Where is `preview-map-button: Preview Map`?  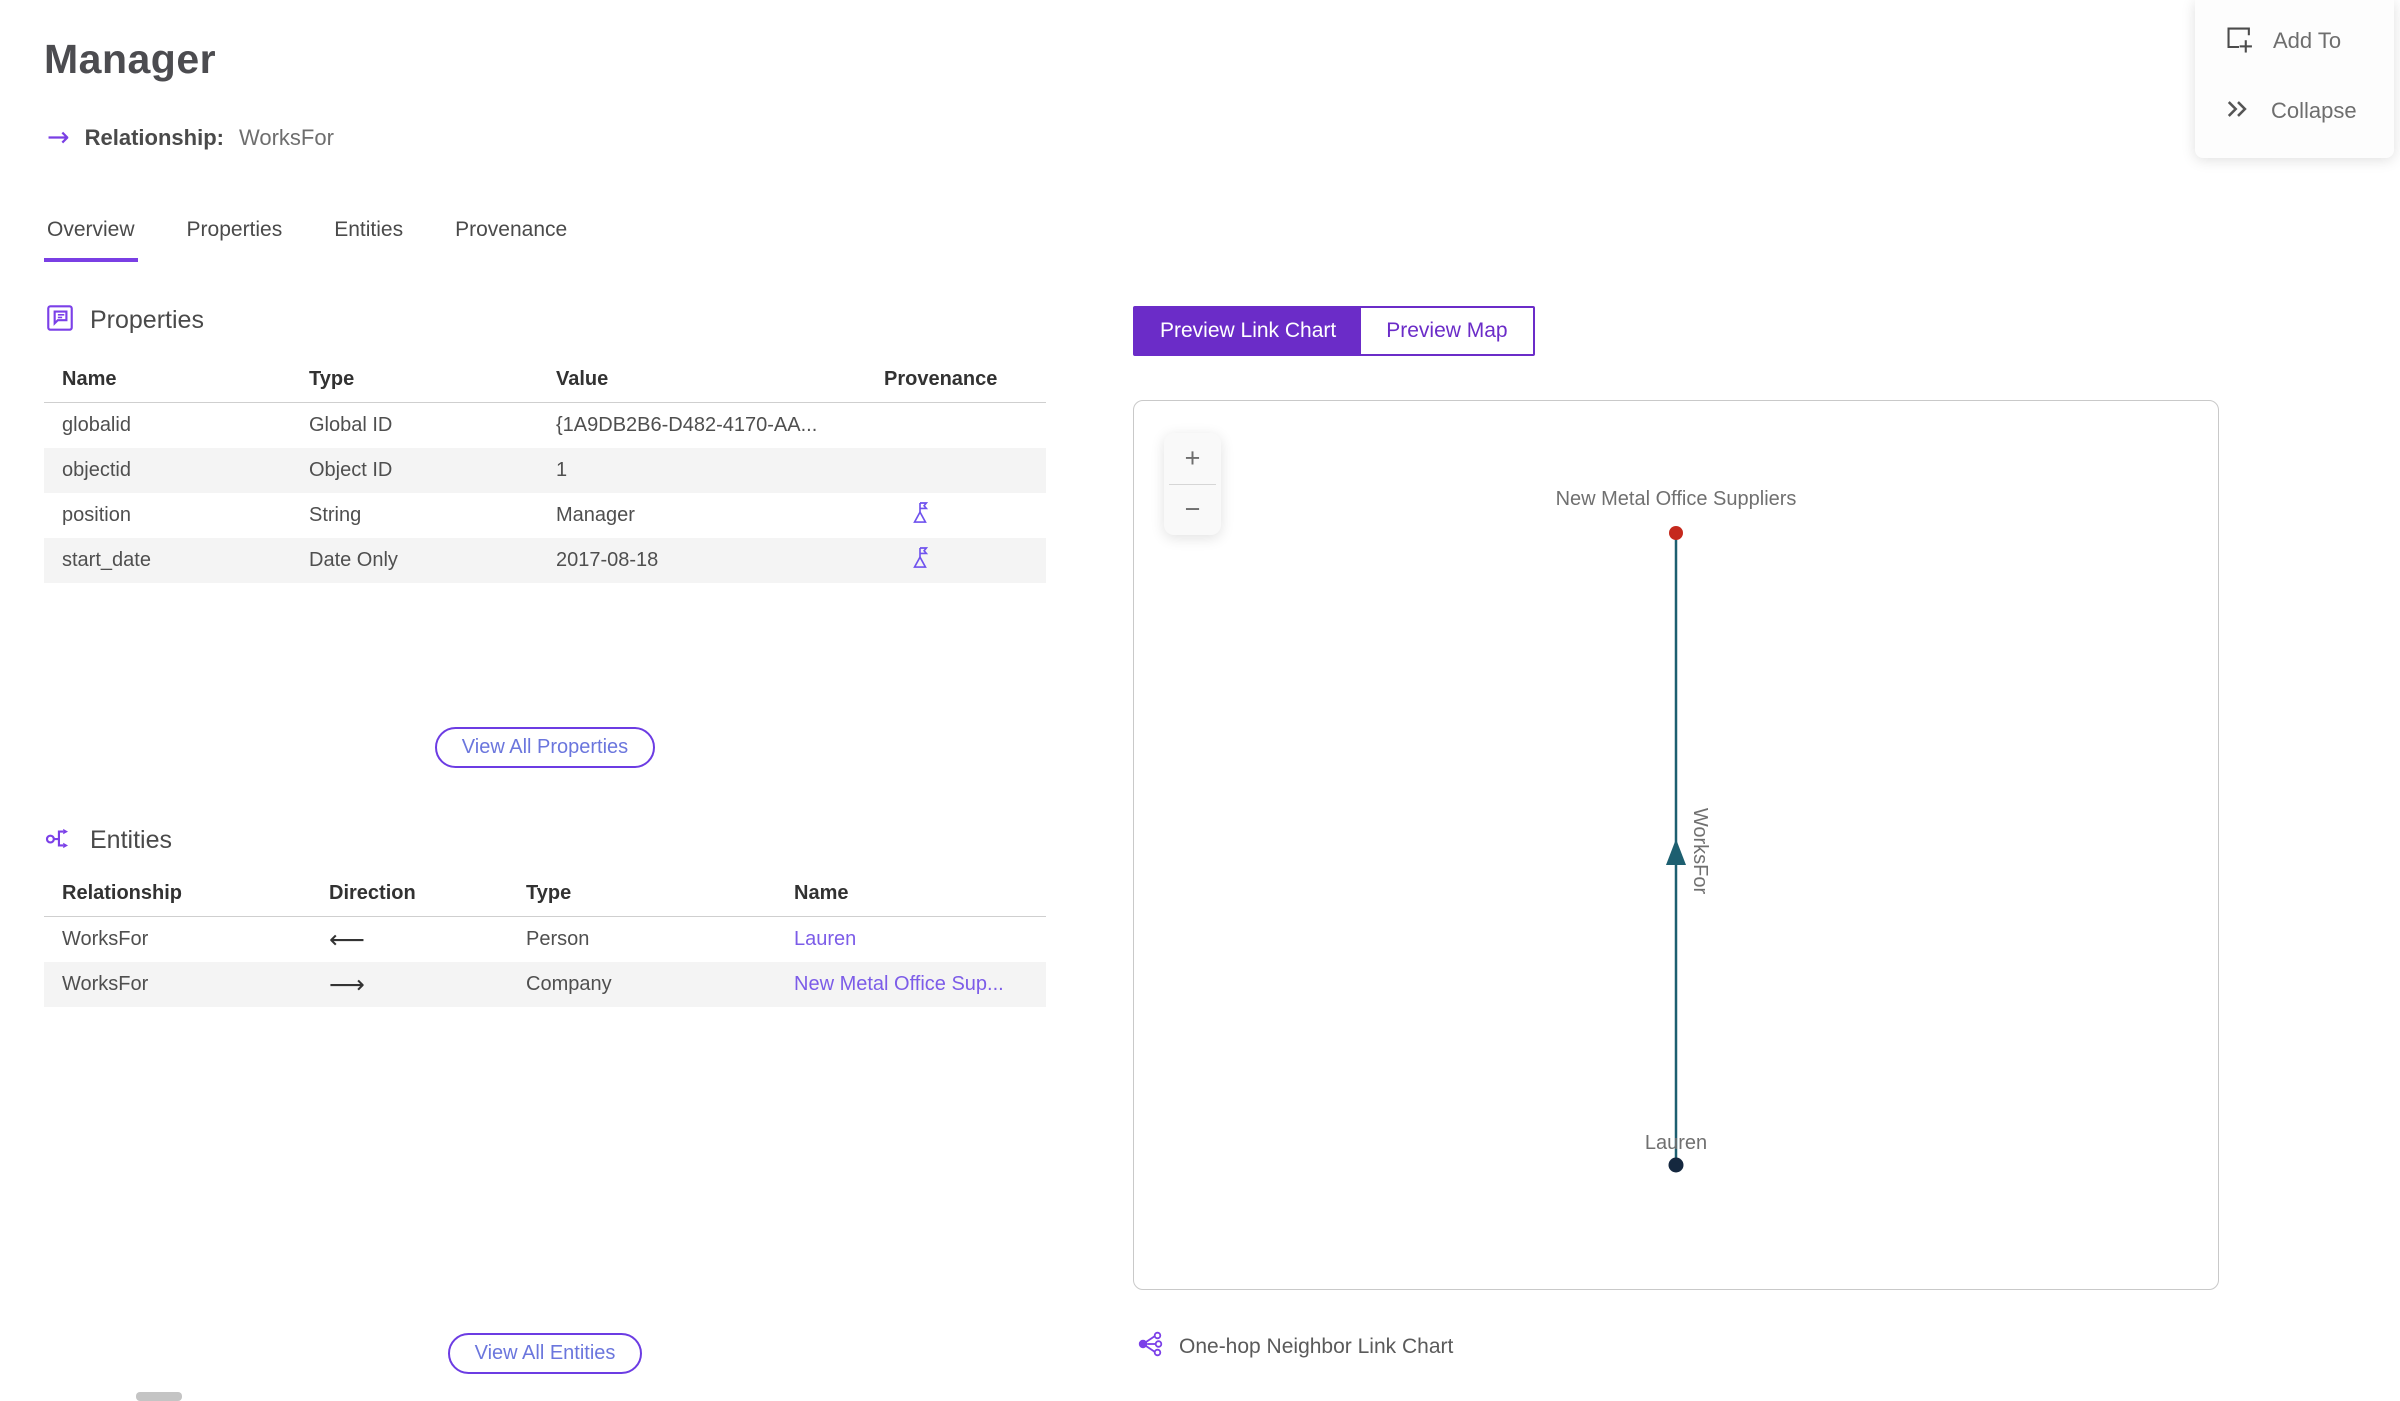 preview-map-button: Preview Map is located at coordinates (1447, 330).